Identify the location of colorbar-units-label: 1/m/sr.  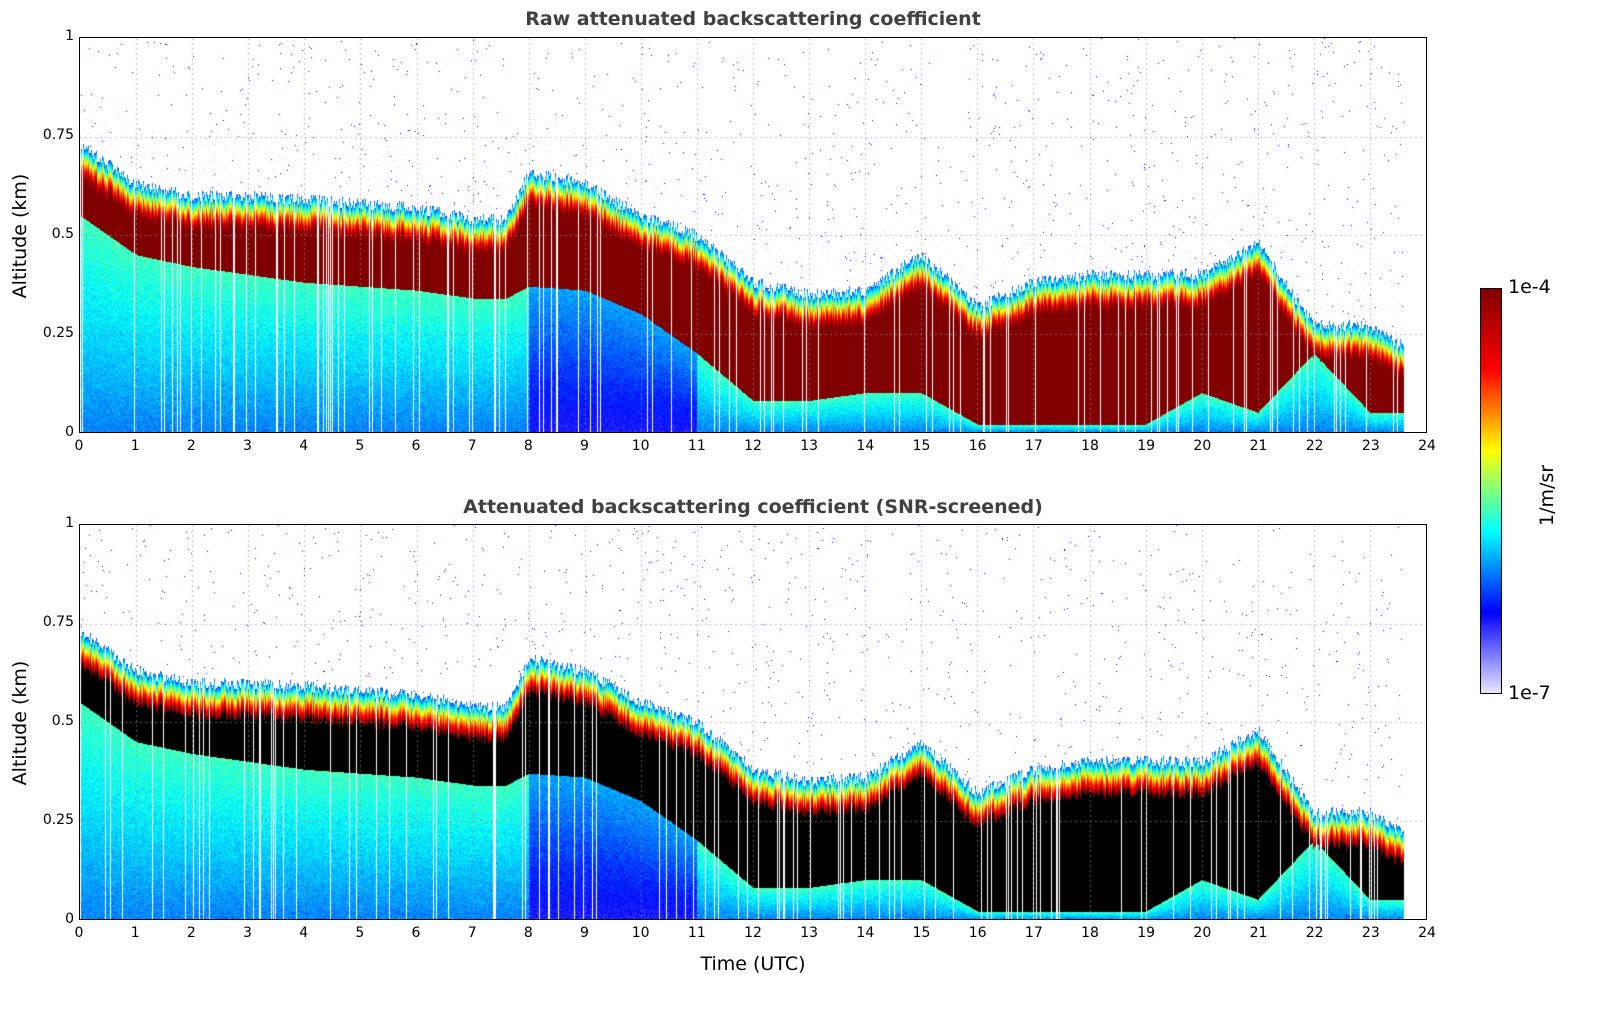
(1547, 495).